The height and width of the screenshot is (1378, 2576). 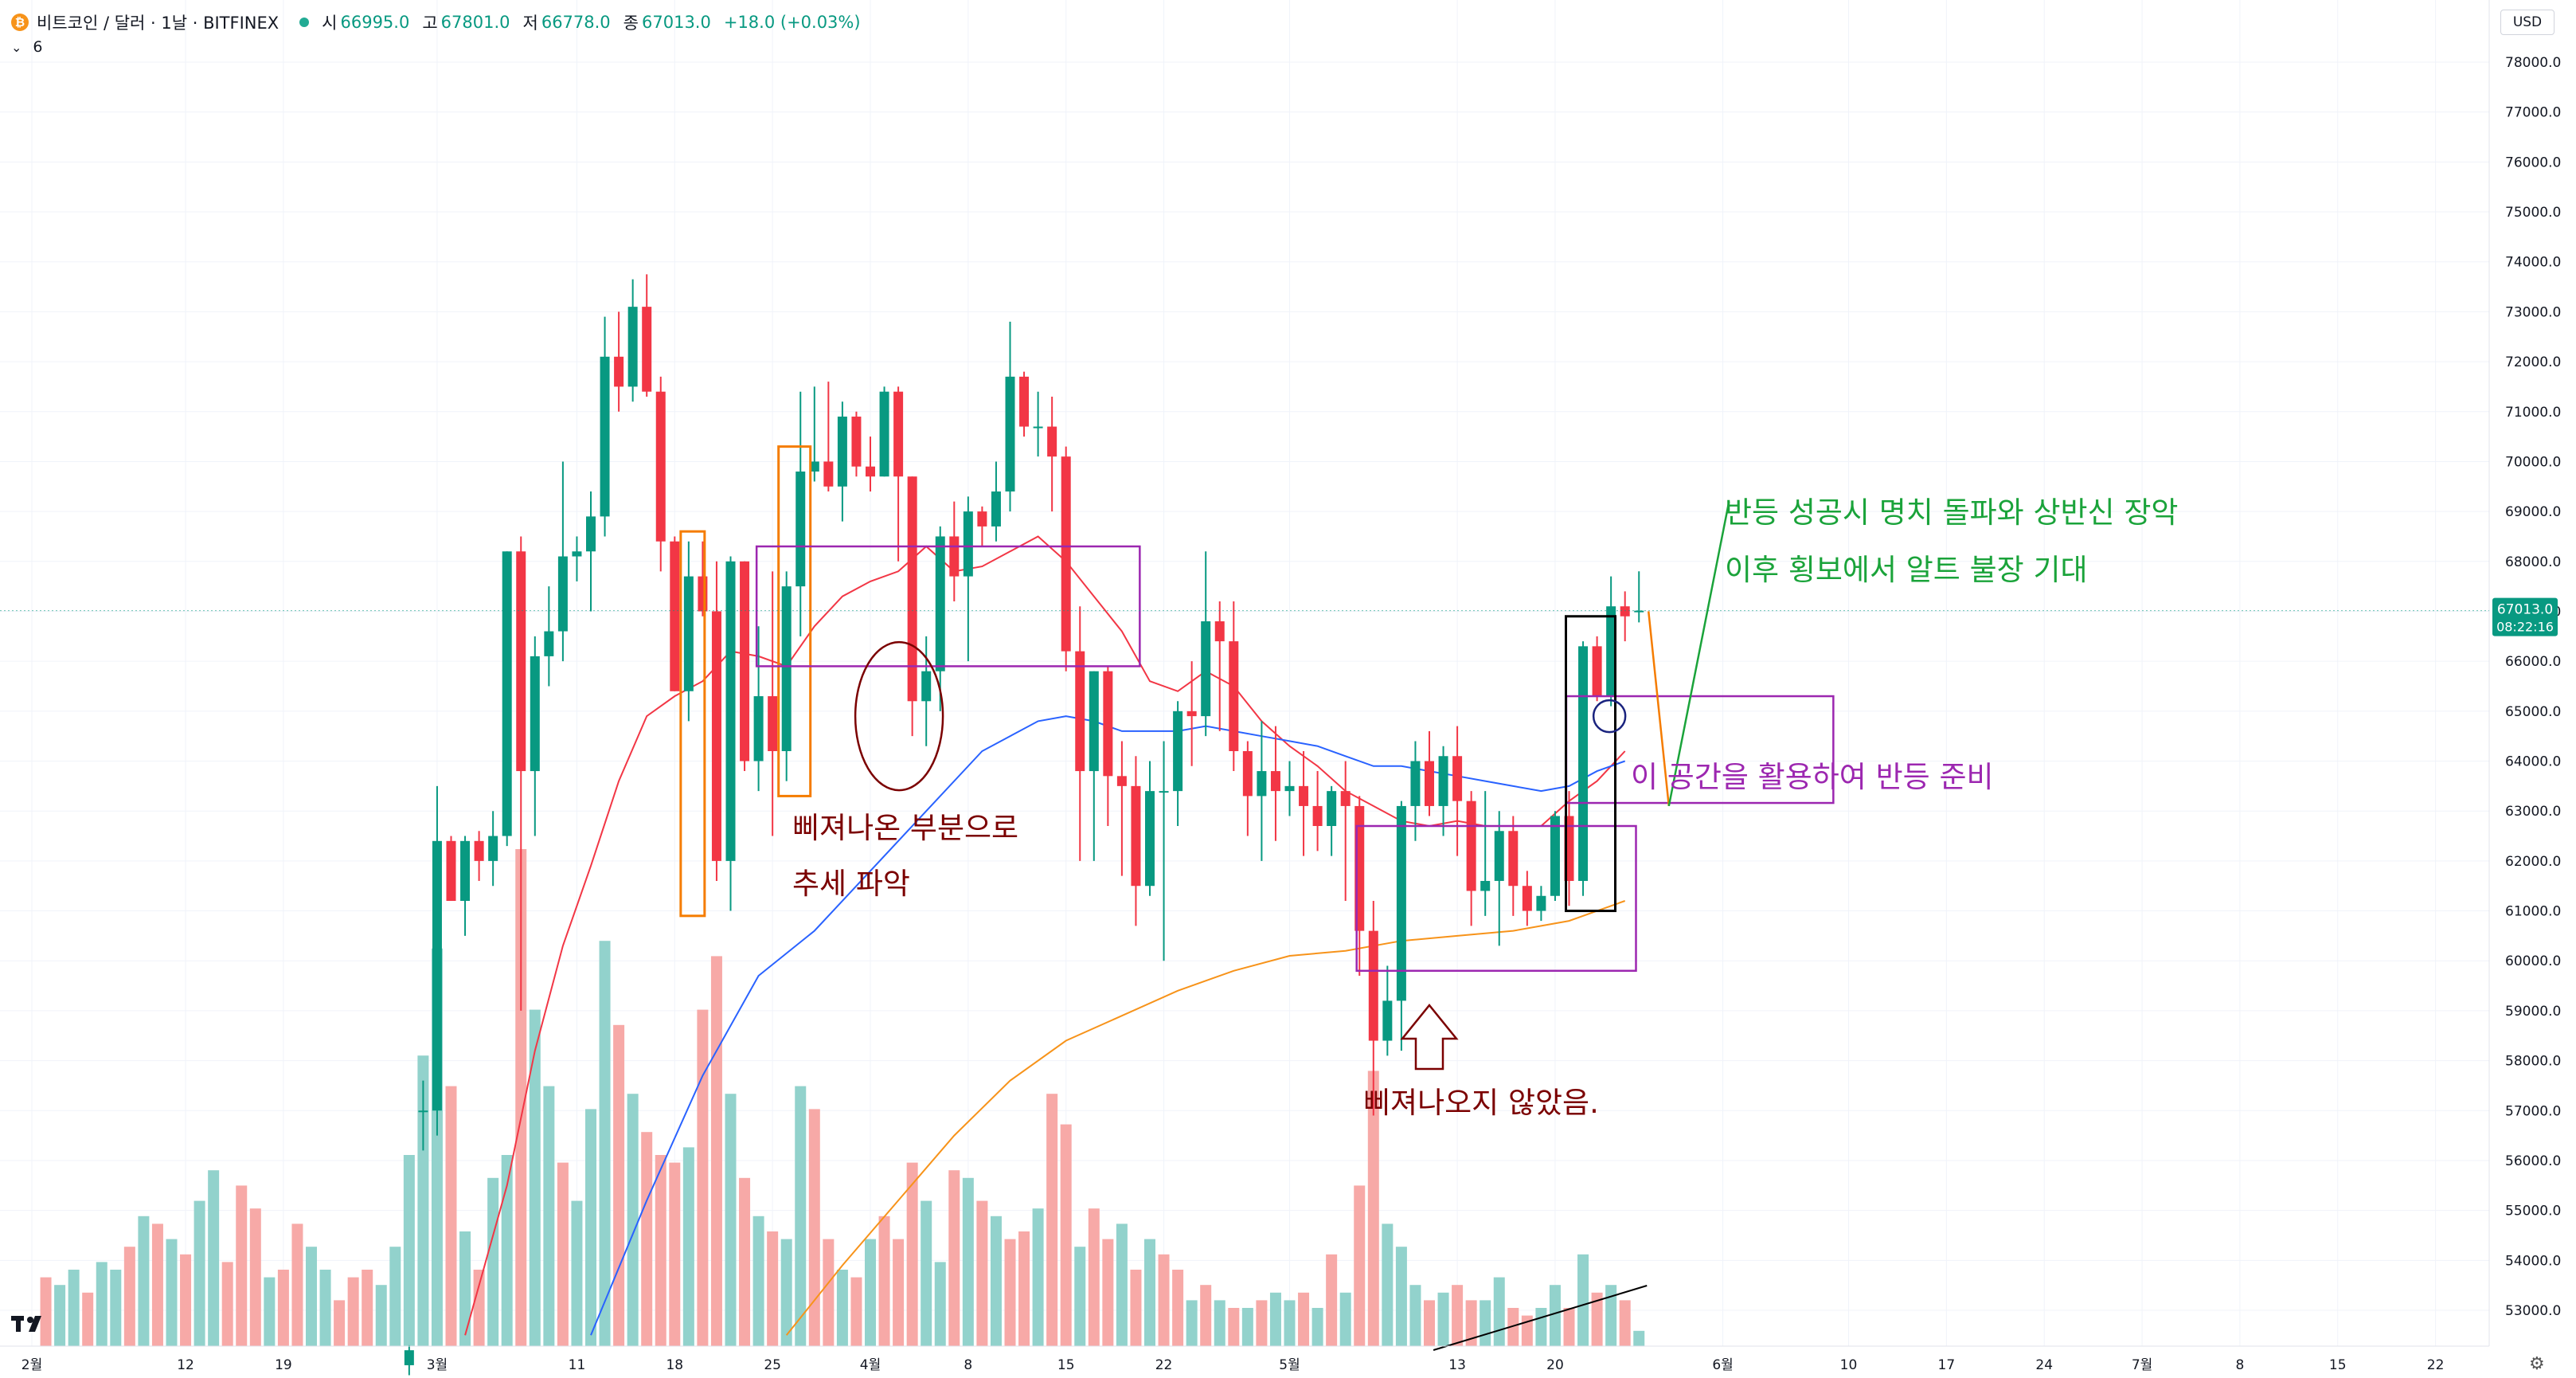 What do you see at coordinates (1609, 716) in the screenshot?
I see `blue-circle` at bounding box center [1609, 716].